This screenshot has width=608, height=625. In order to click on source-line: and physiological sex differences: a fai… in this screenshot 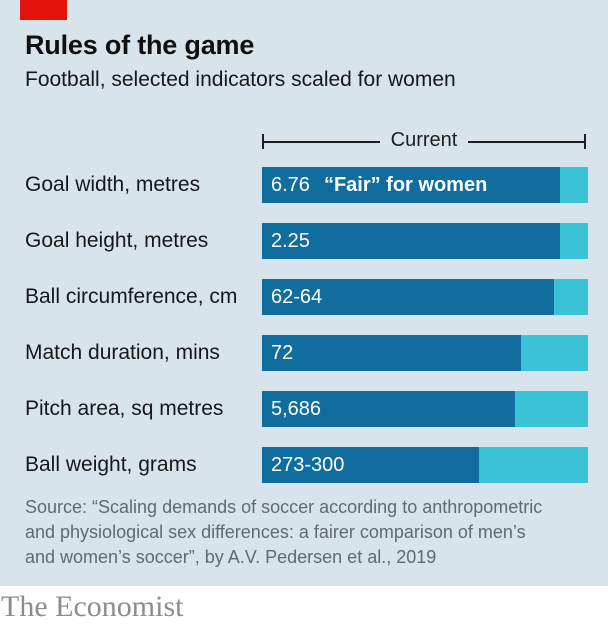, I will do `click(275, 532)`.